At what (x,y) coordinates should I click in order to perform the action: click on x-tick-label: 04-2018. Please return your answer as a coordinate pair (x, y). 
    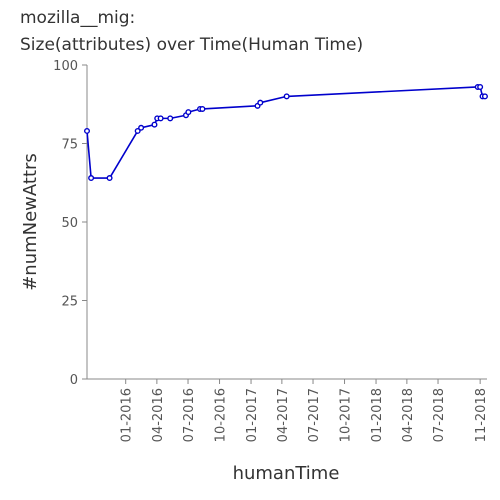
    Looking at the image, I should click on (408, 415).